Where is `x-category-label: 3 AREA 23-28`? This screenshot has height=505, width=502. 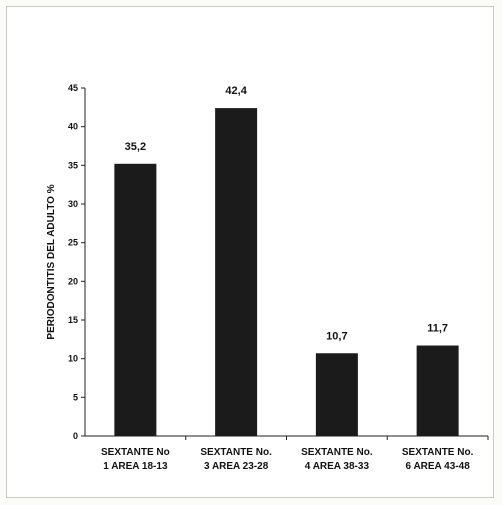
x-category-label: 3 AREA 23-28 is located at coordinates (236, 466).